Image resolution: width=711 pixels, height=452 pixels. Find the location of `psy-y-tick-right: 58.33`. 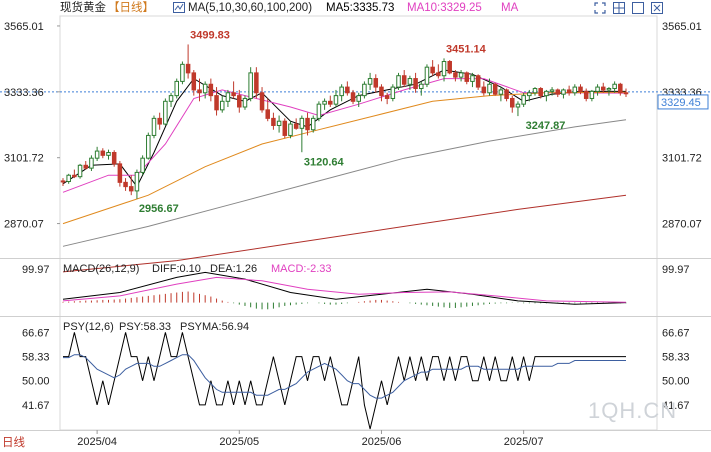

psy-y-tick-right: 58.33 is located at coordinates (676, 358).